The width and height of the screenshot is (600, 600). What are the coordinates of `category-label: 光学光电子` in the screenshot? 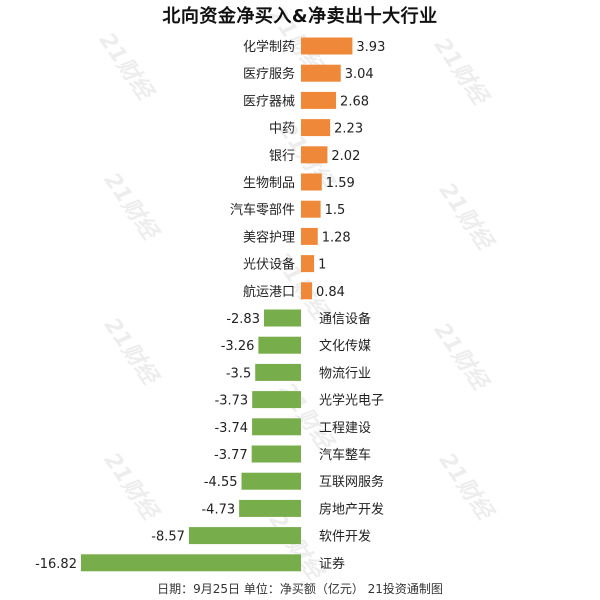 It's located at (351, 401).